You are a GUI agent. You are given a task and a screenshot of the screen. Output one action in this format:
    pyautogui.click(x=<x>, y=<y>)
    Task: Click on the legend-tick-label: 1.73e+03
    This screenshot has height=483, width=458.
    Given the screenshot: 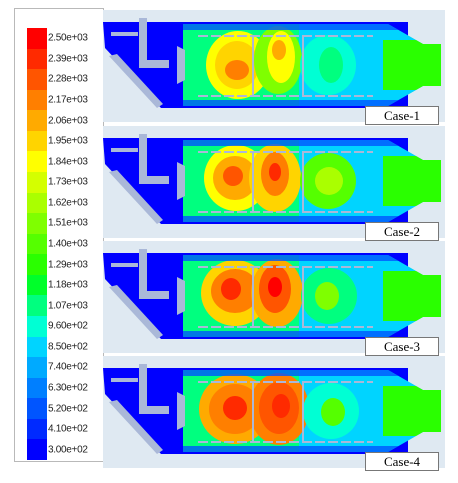 What is the action you would take?
    pyautogui.click(x=68, y=182)
    